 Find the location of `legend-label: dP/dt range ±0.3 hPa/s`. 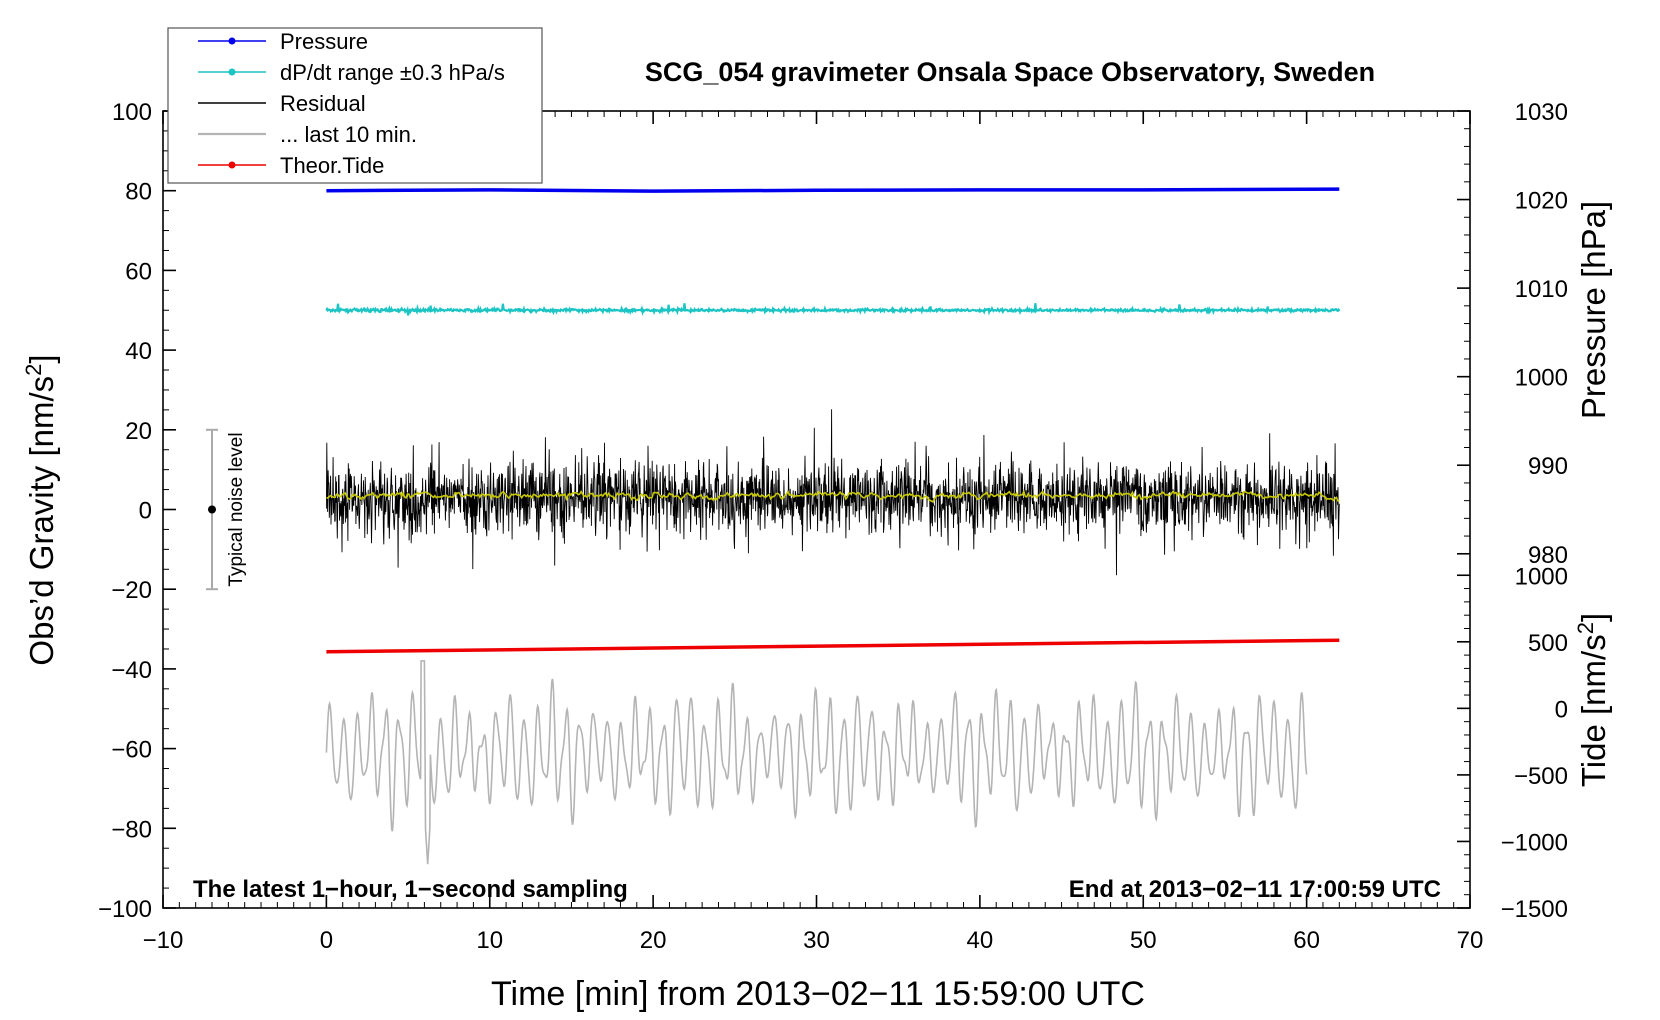

legend-label: dP/dt range ±0.3 hPa/s is located at coordinates (392, 72).